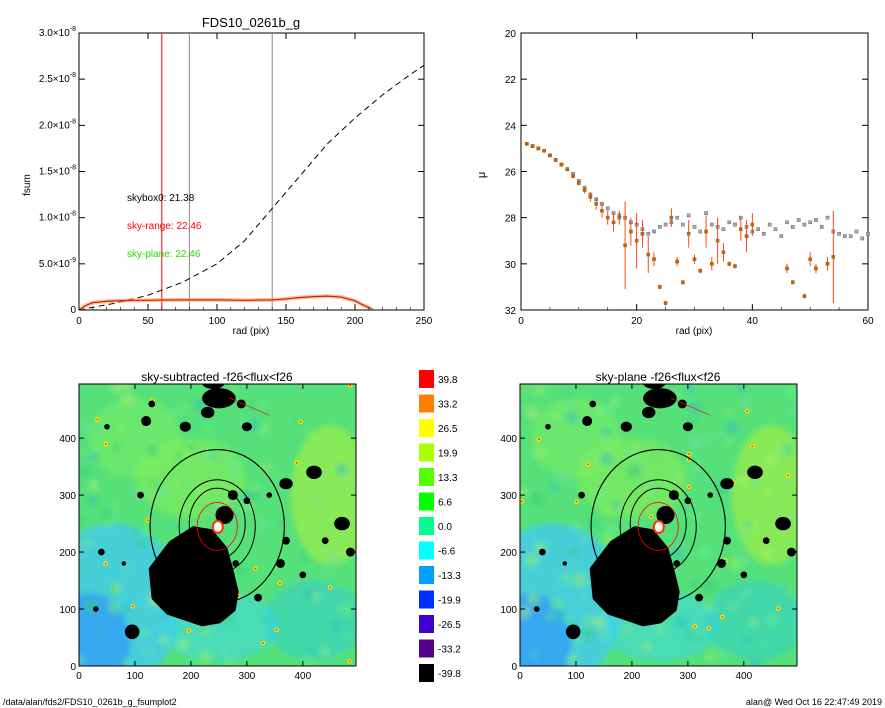 This screenshot has width=885, height=708. I want to click on colorbar-label: 33.2, so click(448, 405).